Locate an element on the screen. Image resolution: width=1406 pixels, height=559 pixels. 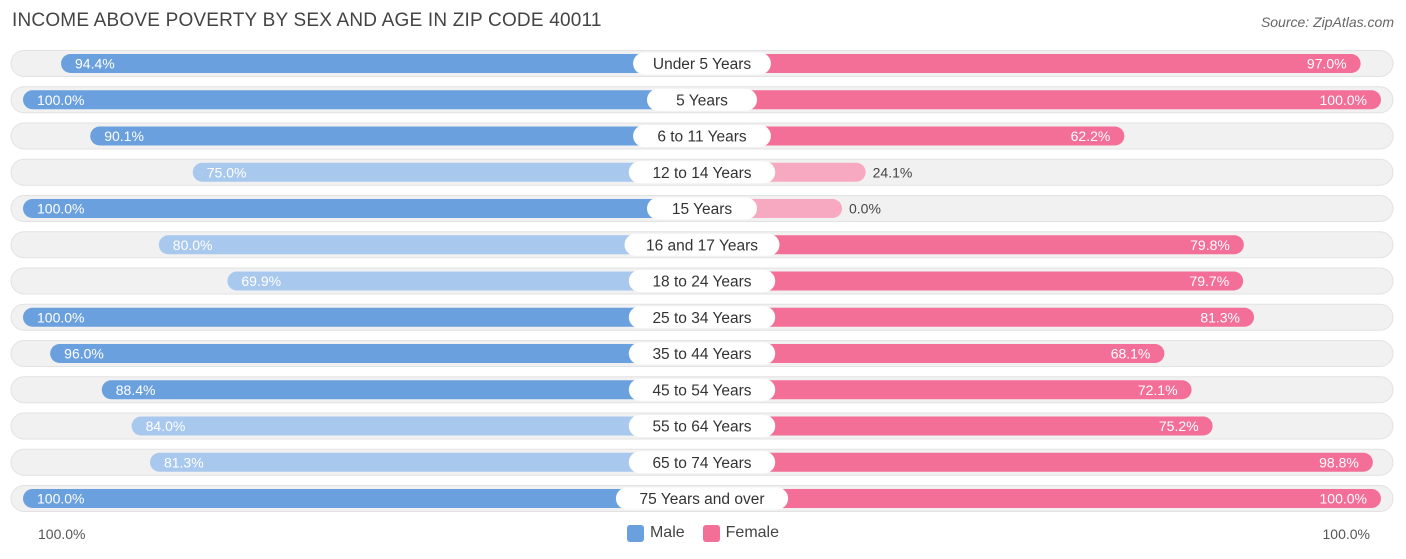
category-label: 5 Years is located at coordinates (702, 100).